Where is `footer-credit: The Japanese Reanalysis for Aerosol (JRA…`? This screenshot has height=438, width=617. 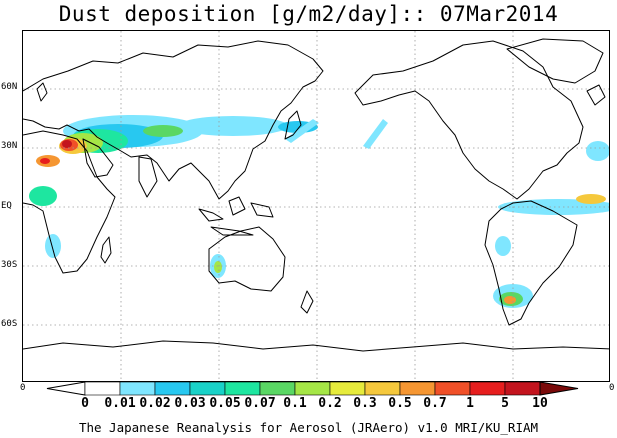
footer-credit: The Japanese Reanalysis for Aerosol (JRA… is located at coordinates (308, 427).